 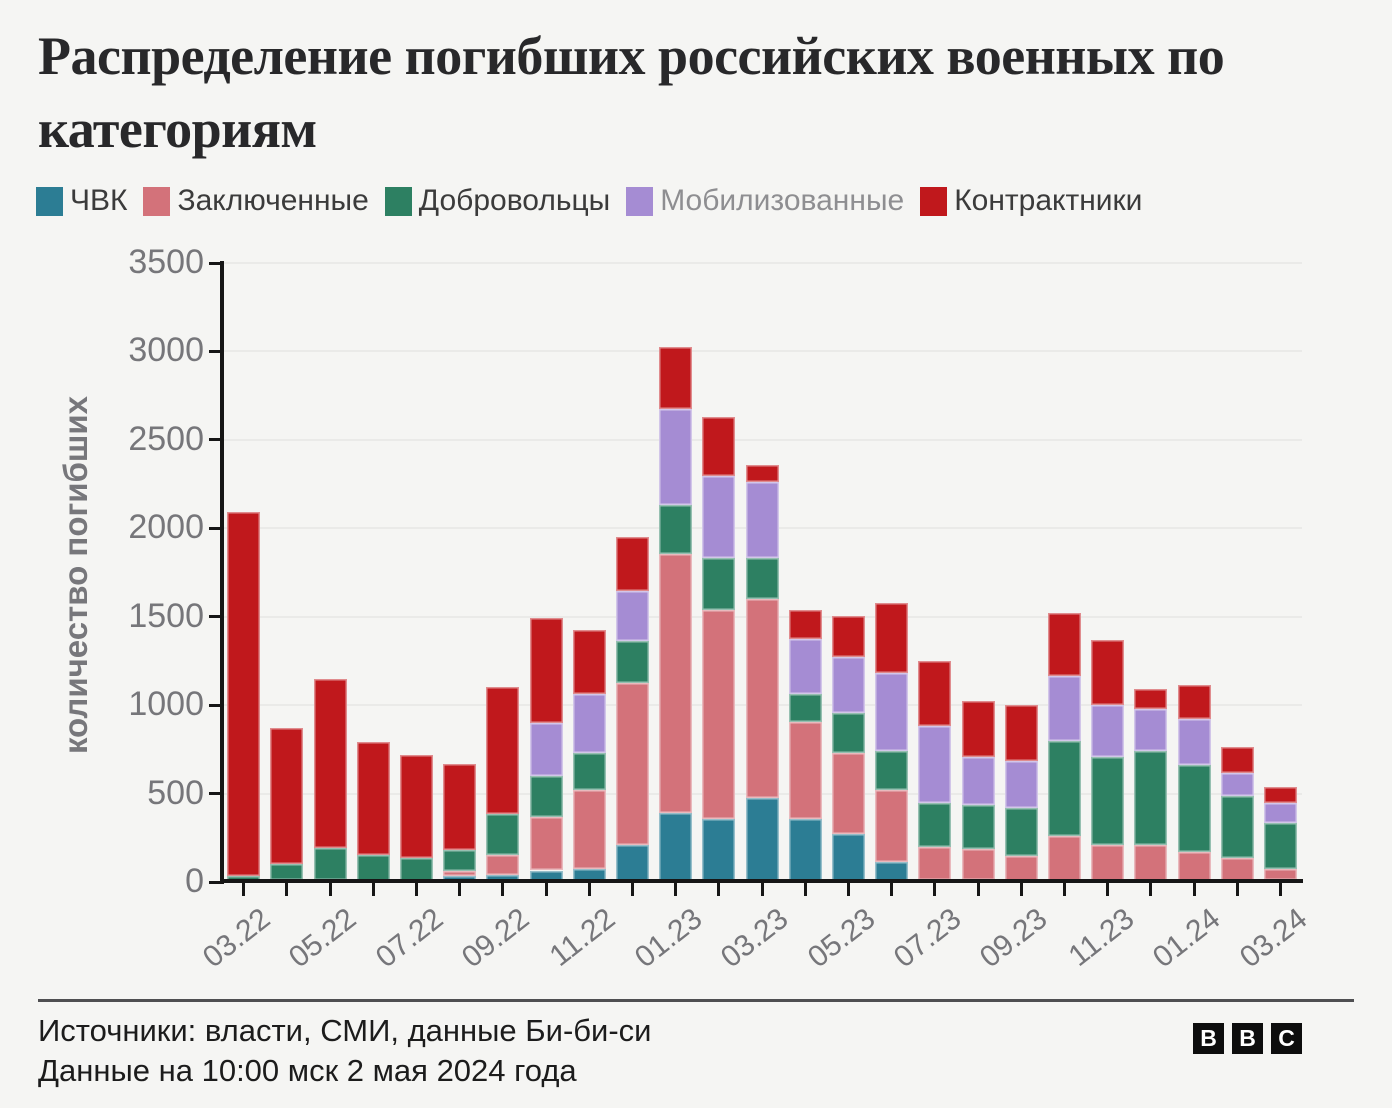 What do you see at coordinates (166, 350) in the screenshot?
I see `y-tick-label-3000: 3000` at bounding box center [166, 350].